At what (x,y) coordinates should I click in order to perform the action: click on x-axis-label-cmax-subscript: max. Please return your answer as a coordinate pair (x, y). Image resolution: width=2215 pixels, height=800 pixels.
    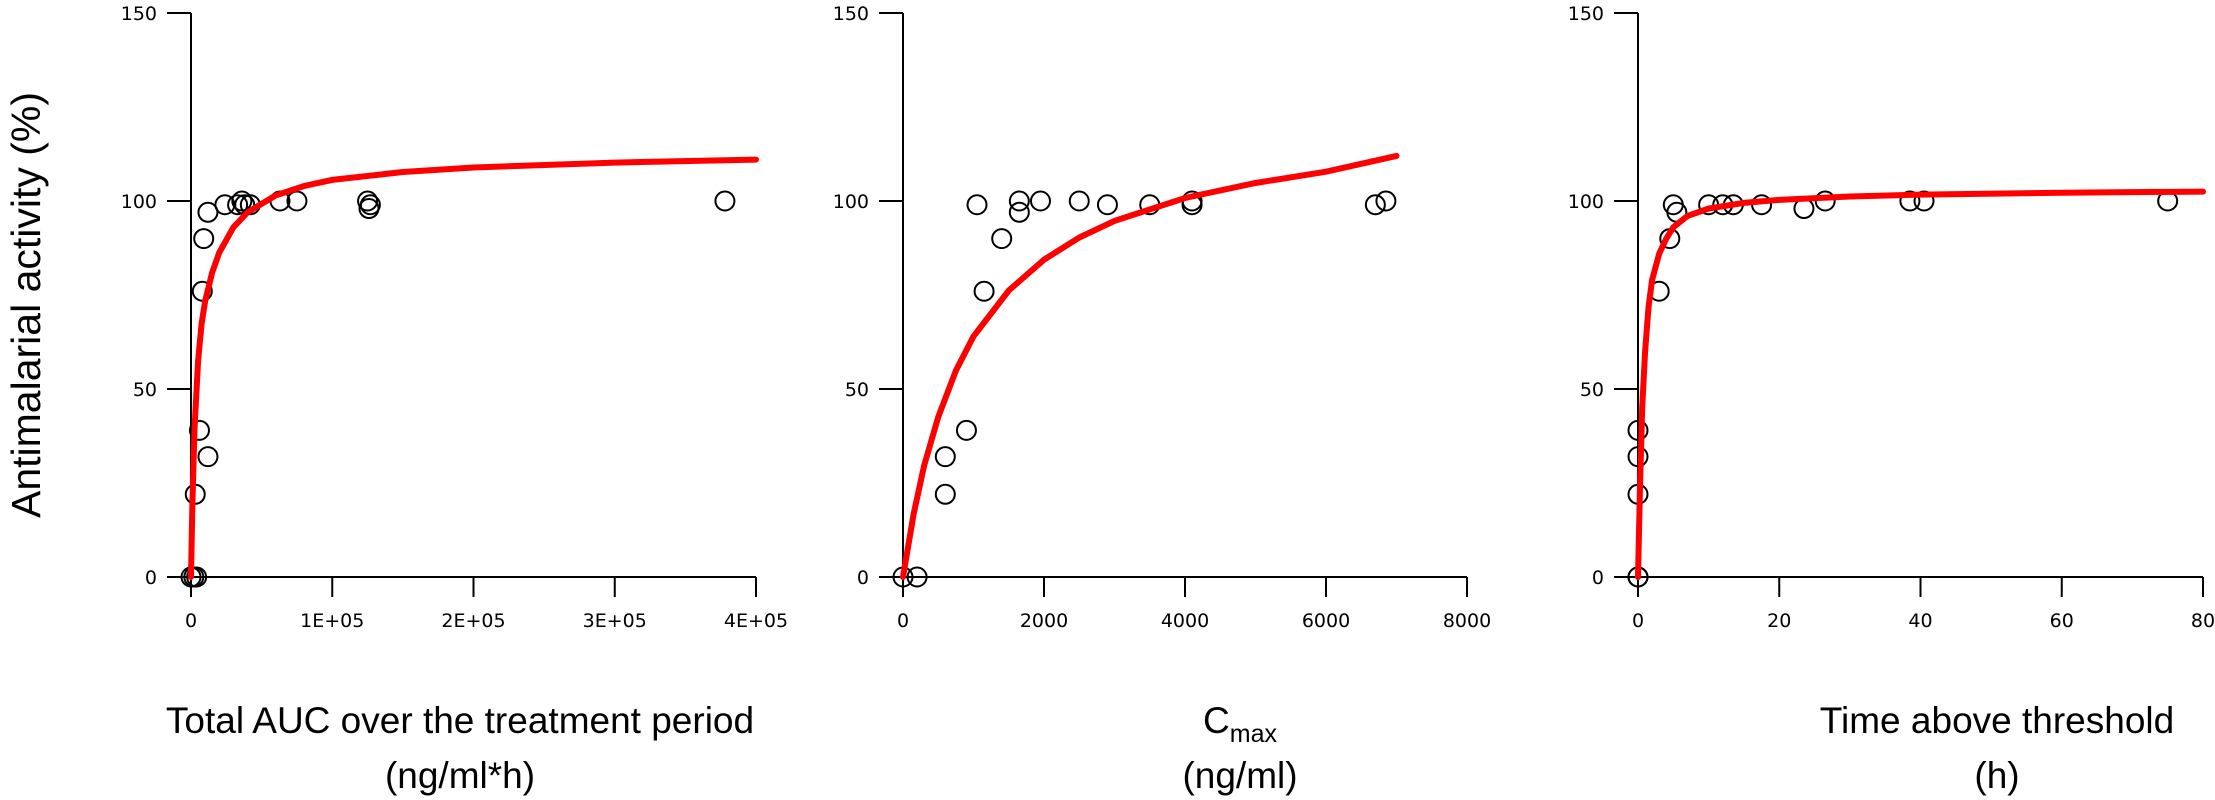
    Looking at the image, I should click on (1254, 734).